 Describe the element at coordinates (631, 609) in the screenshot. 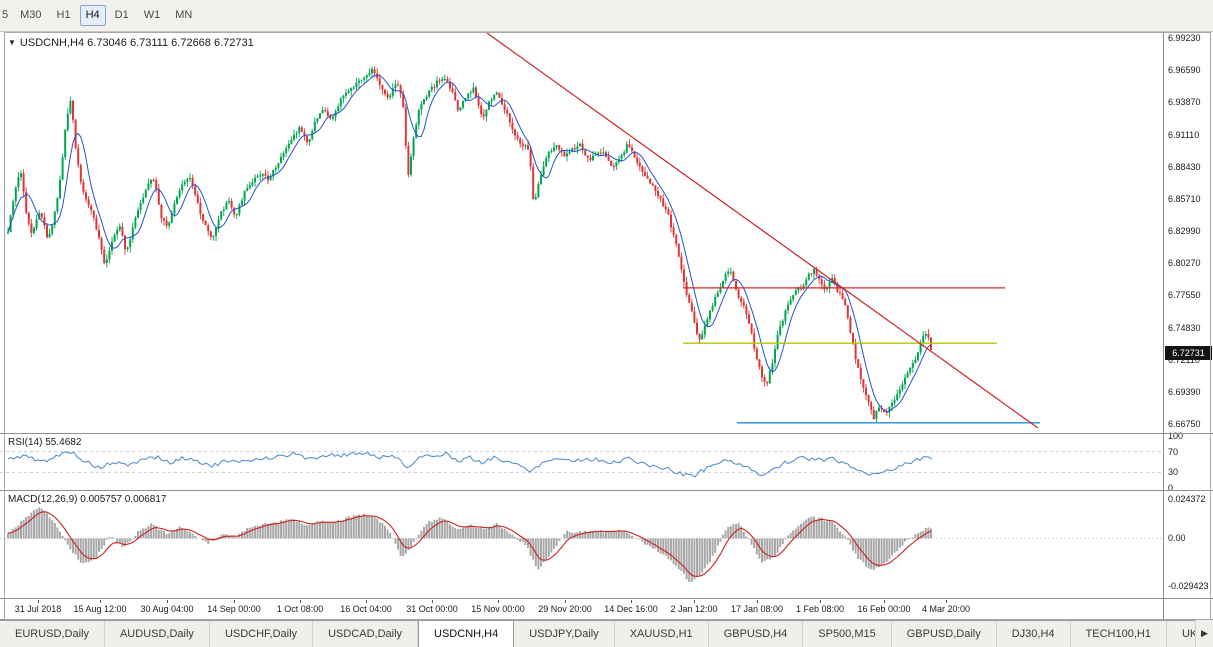

I see `time-axis-label: 14 Dec 16:00` at that location.